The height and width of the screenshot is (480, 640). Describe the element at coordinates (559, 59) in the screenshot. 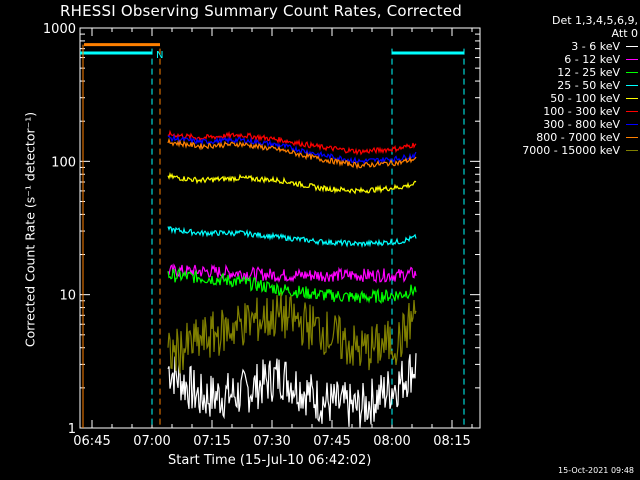

I see `legend-entry: 6 - 12 keV` at that location.